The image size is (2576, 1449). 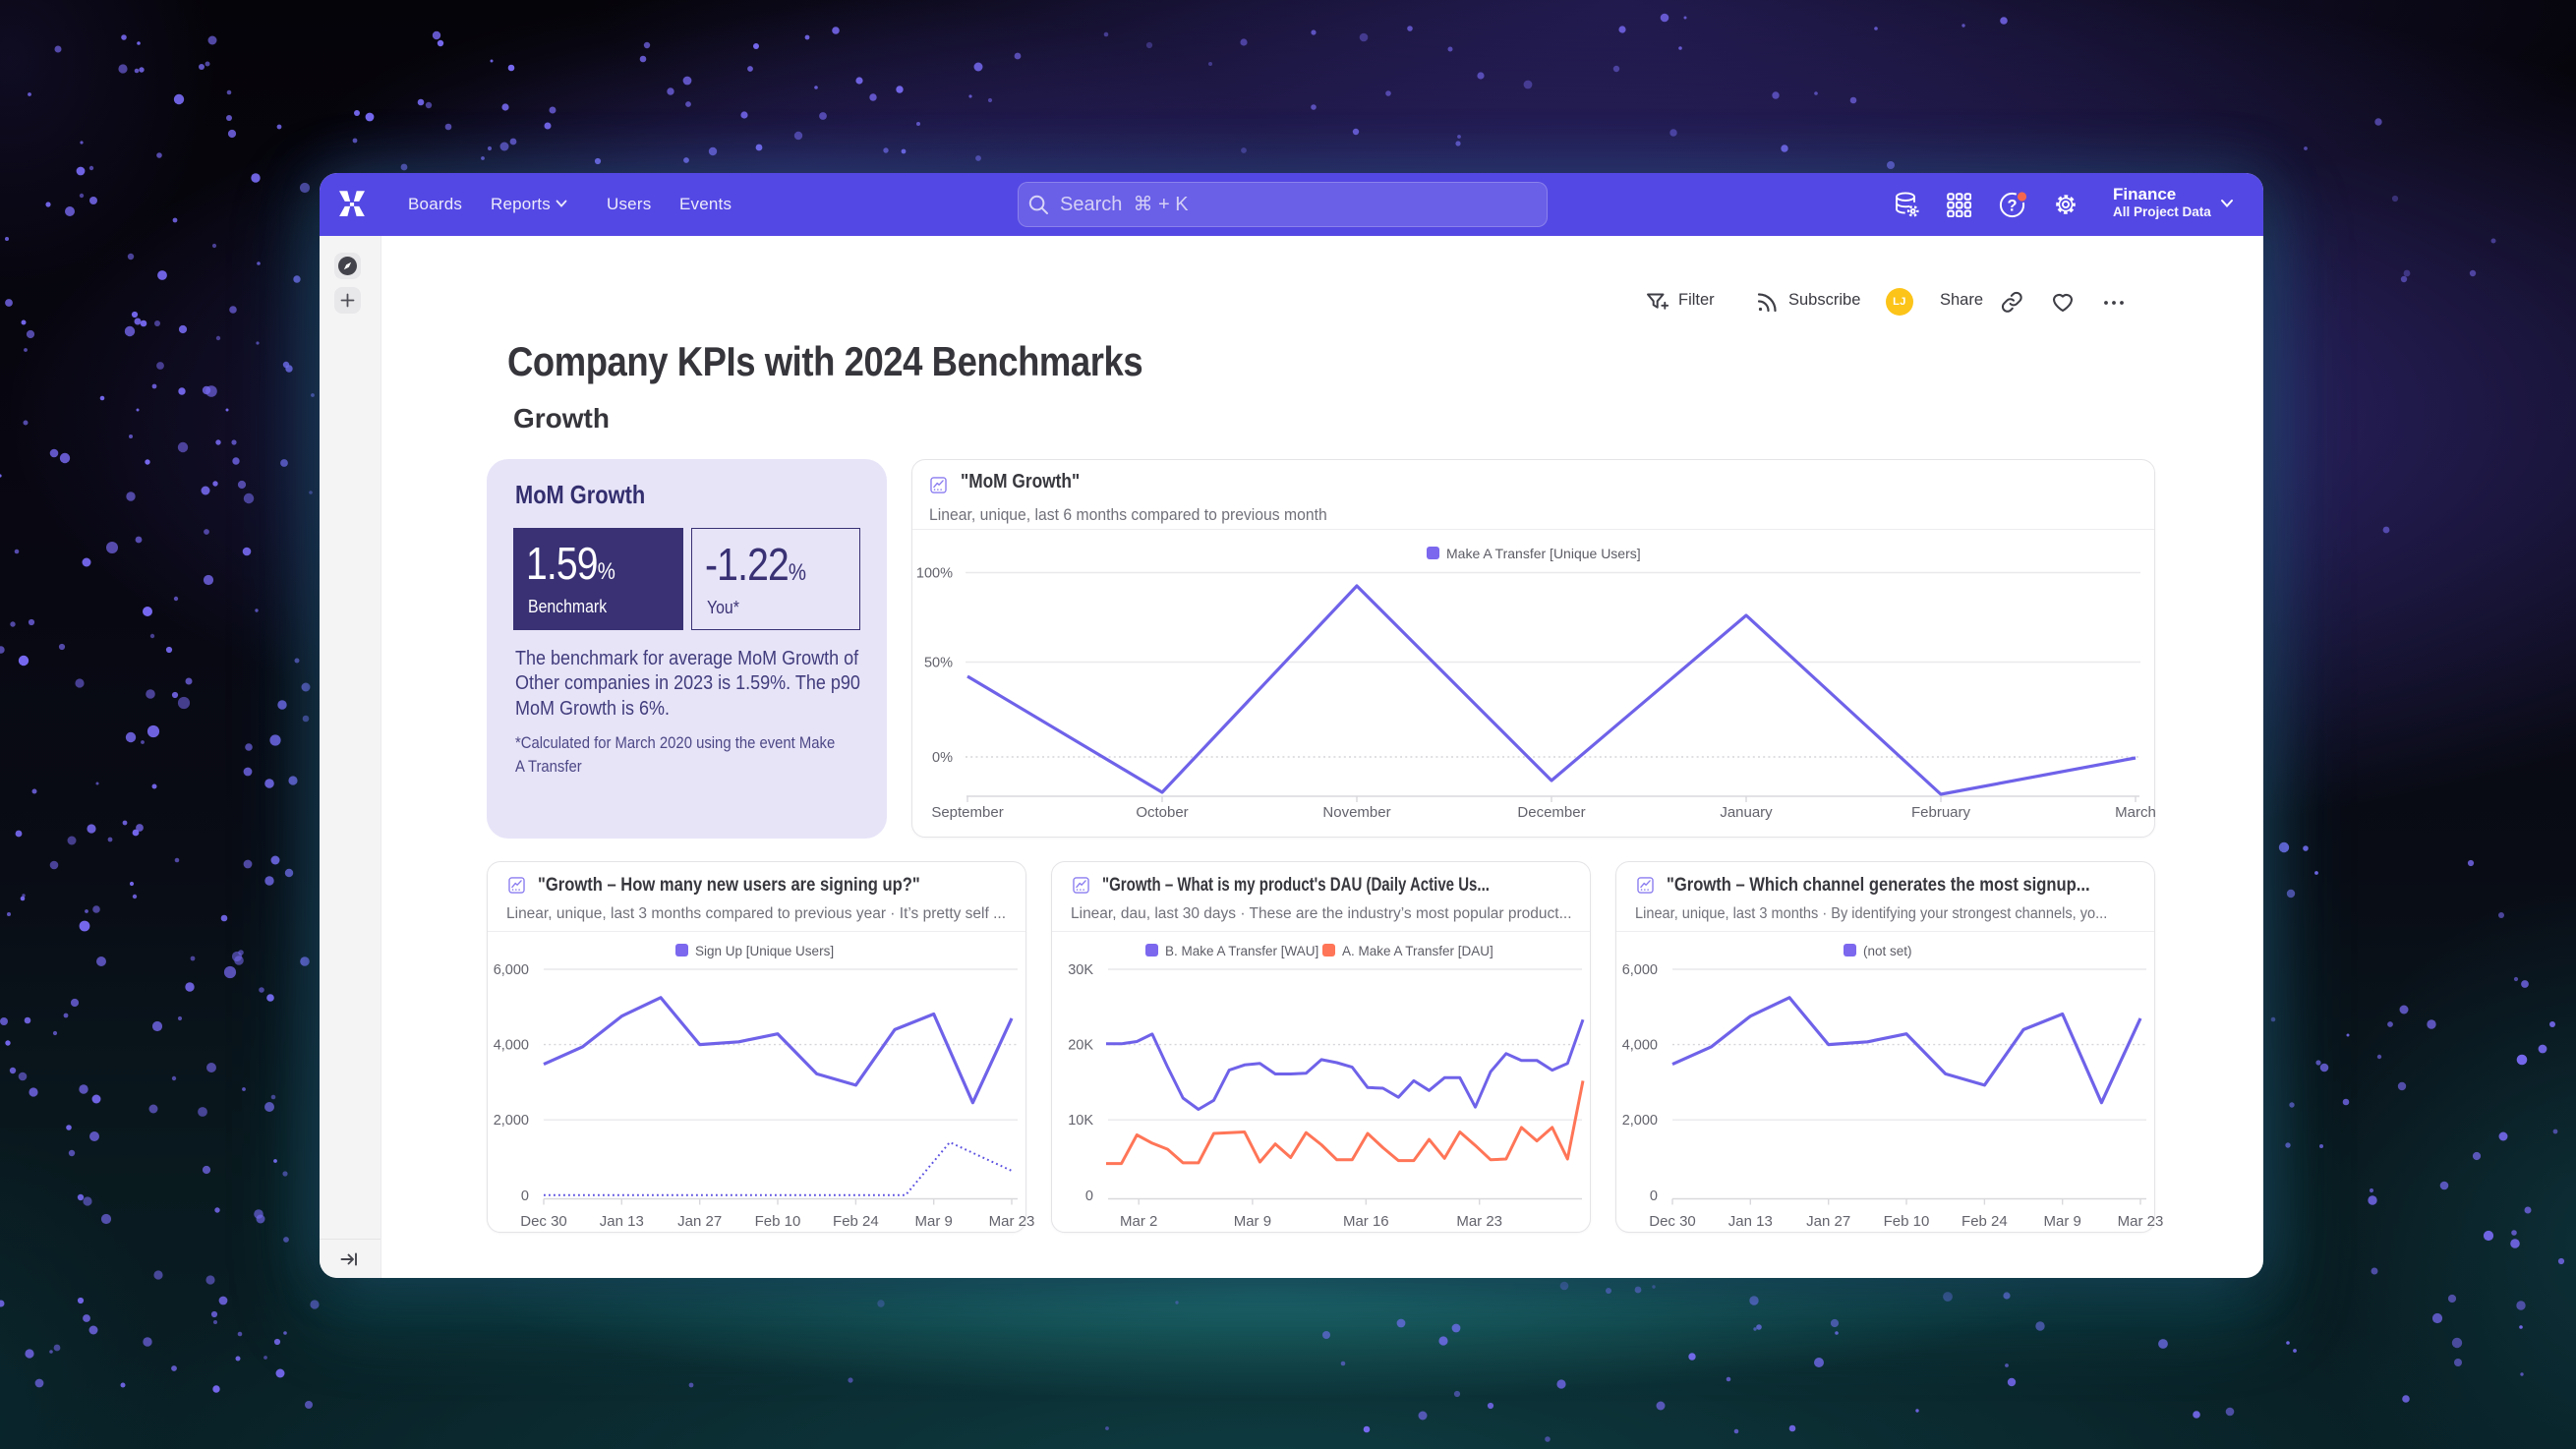 What do you see at coordinates (967, 812) in the screenshot?
I see `svg-text: September` at bounding box center [967, 812].